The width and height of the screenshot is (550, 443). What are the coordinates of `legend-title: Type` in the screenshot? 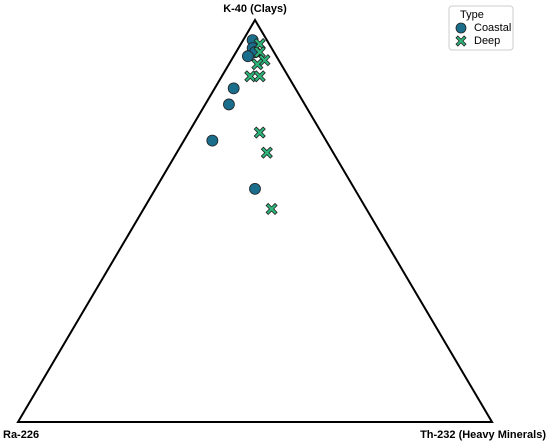 It's located at (472, 15).